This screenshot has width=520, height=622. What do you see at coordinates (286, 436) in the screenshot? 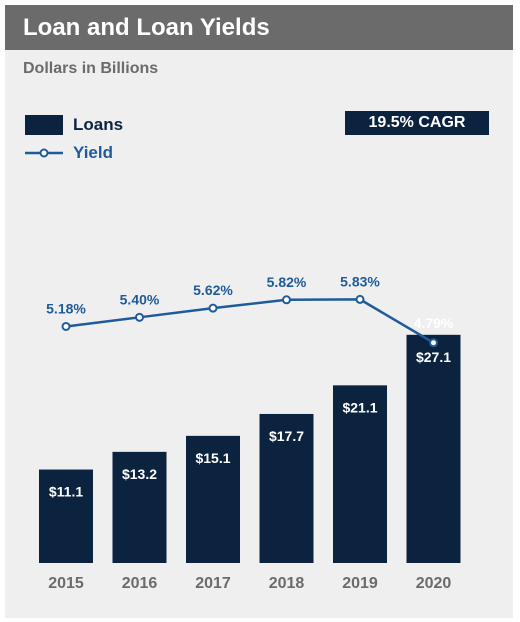
I see `bar-value-label-2018: $17.7` at bounding box center [286, 436].